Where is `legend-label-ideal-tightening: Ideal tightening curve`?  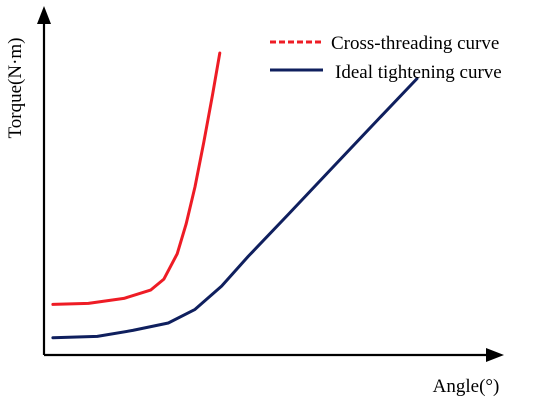
legend-label-ideal-tightening: Ideal tightening curve is located at coordinates (418, 72).